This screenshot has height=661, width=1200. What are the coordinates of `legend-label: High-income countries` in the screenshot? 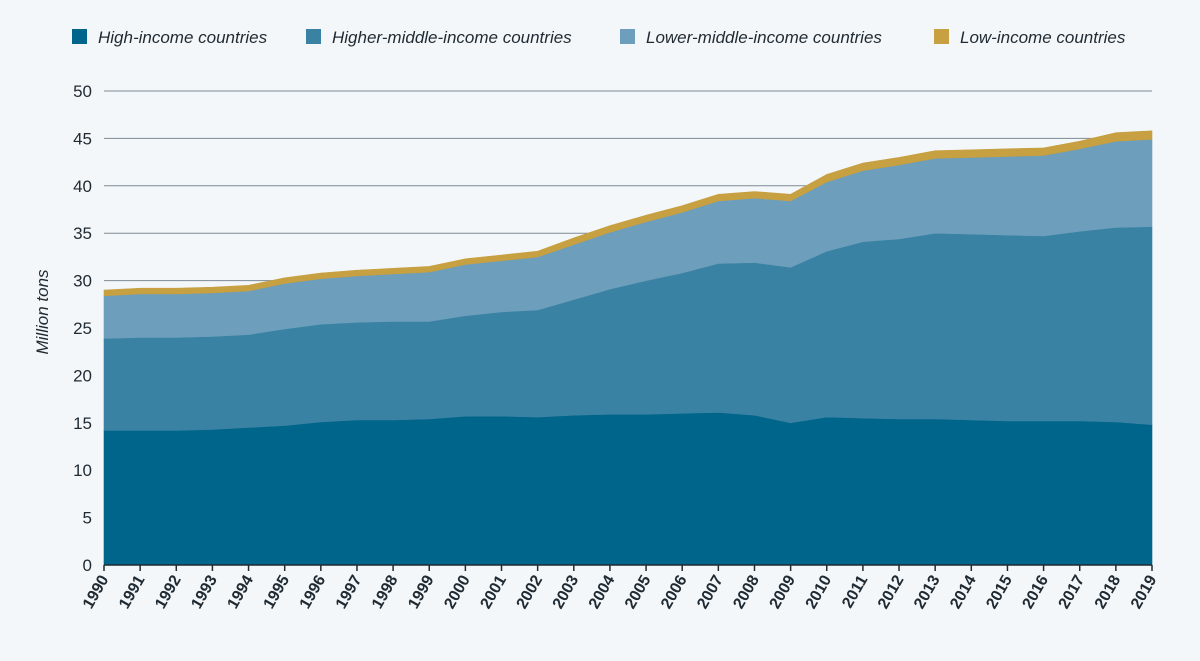 It's located at (183, 37).